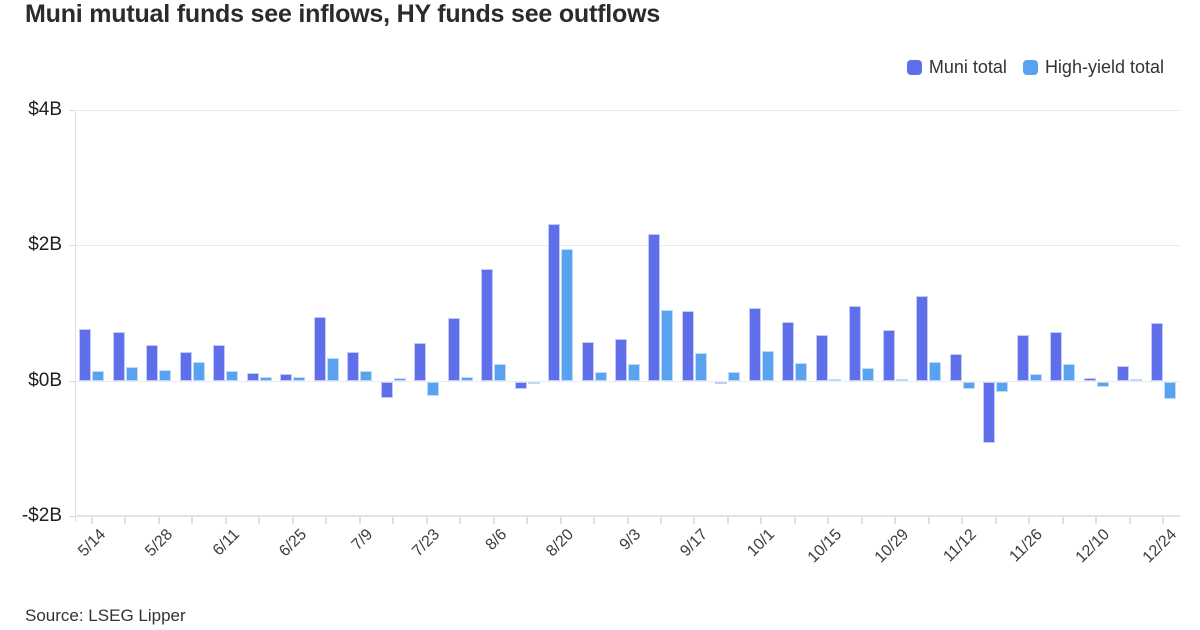 Image resolution: width=1200 pixels, height=630 pixels. I want to click on high-yield-swatch-icon, so click(1030, 67).